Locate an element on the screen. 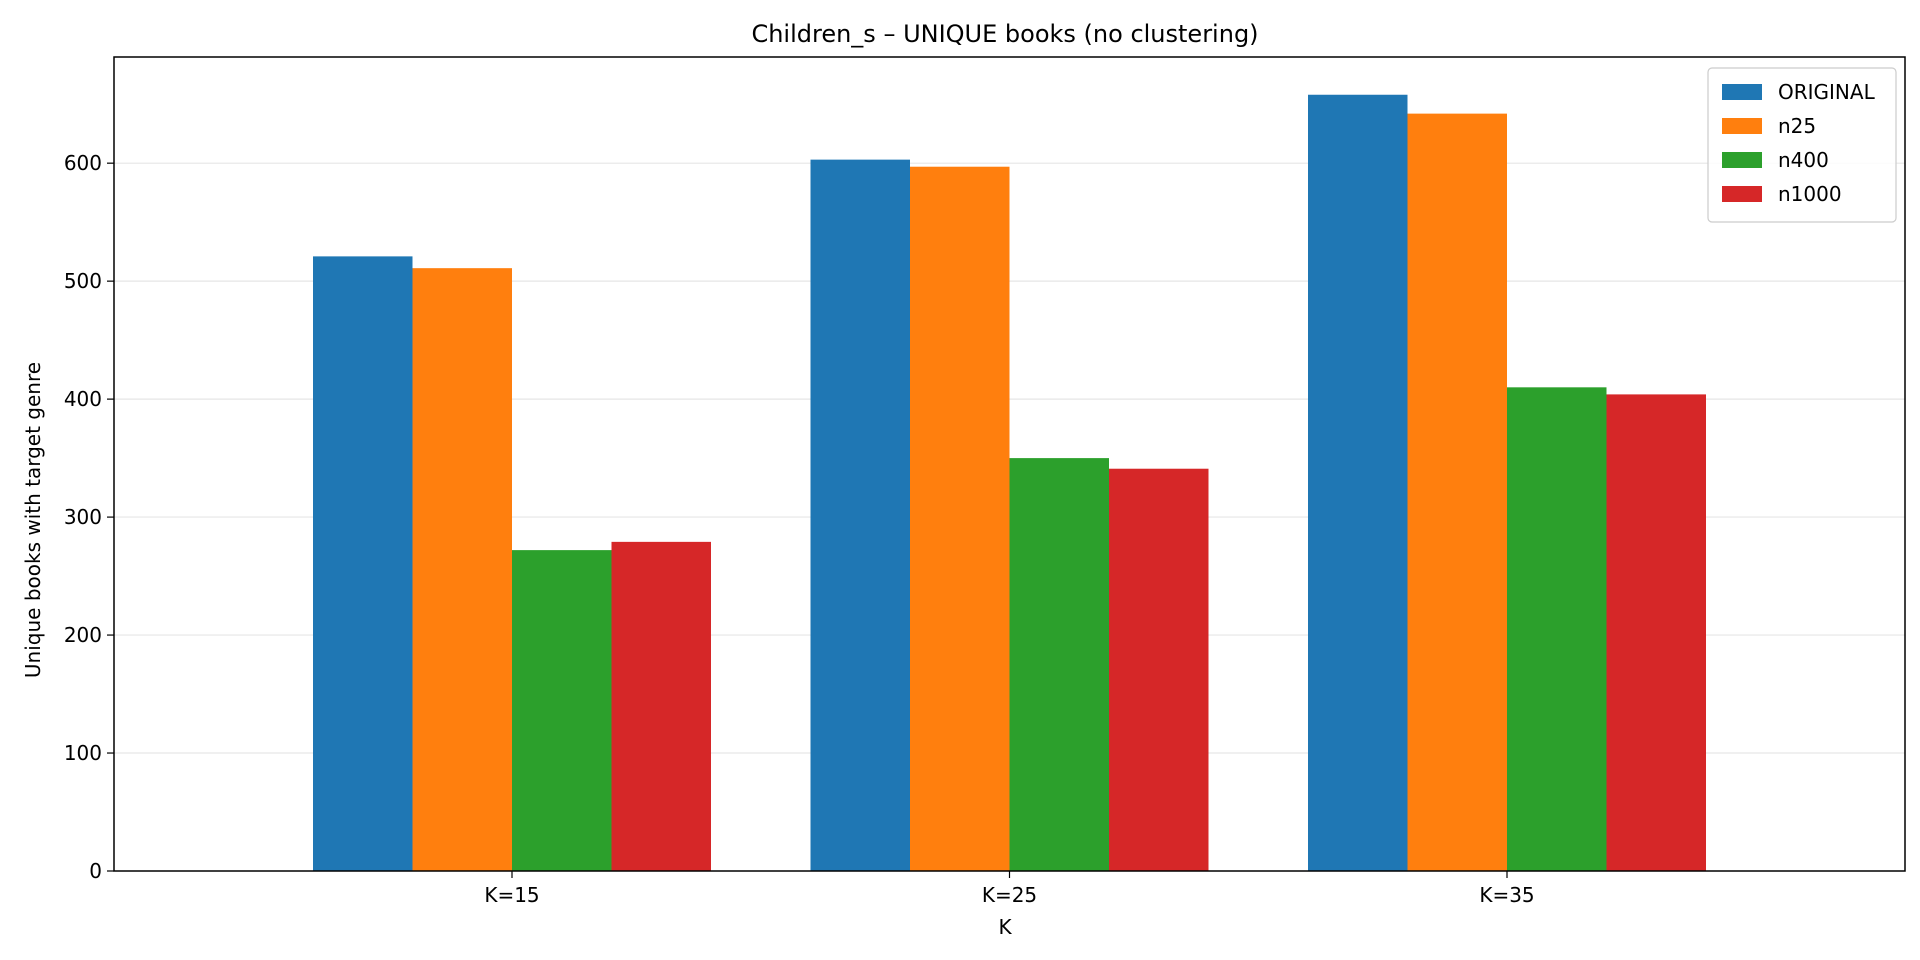 The height and width of the screenshot is (960, 1920). bar-n1000-K=35 is located at coordinates (1656, 632).